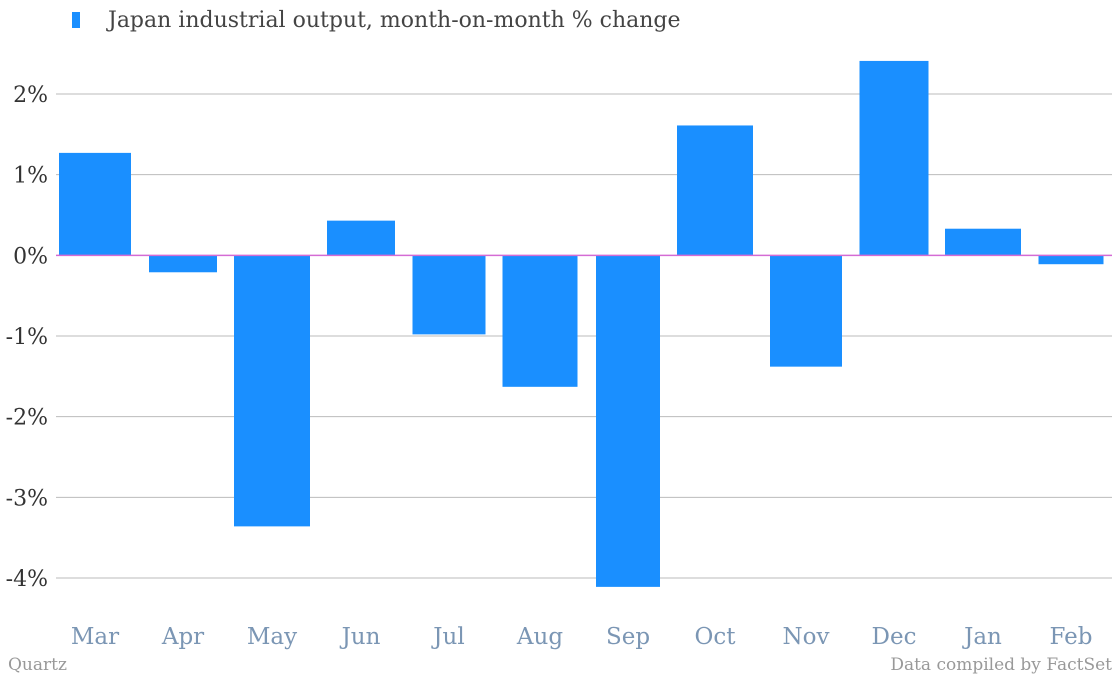  What do you see at coordinates (628, 637) in the screenshot?
I see `x-tick-label: Sep` at bounding box center [628, 637].